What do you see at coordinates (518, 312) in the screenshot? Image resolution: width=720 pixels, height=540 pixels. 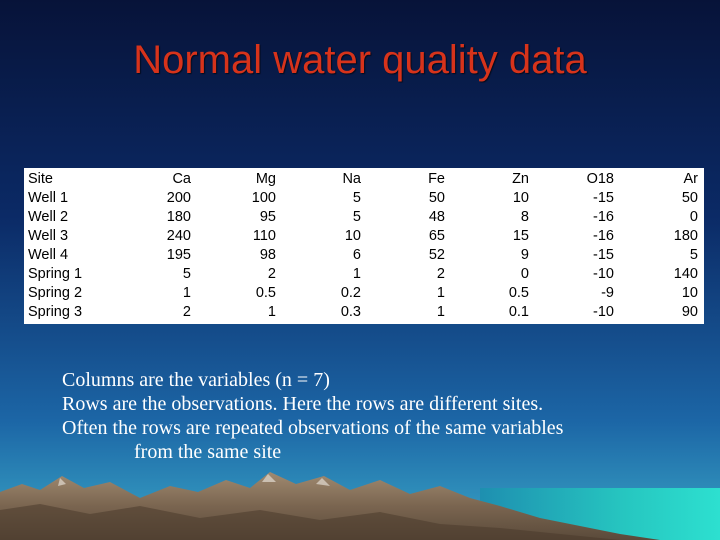 I see `table-cell: 0.1` at bounding box center [518, 312].